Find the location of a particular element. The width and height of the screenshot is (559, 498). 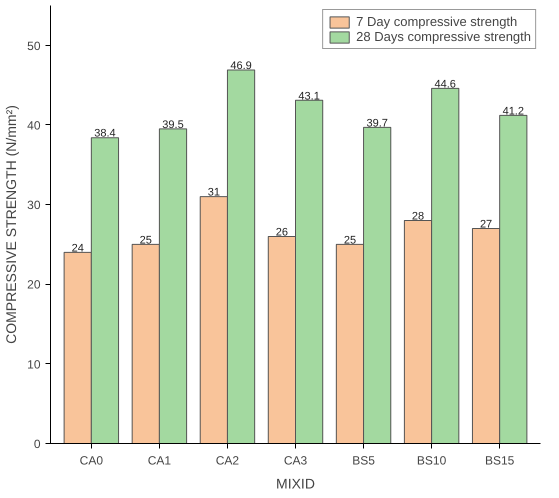

data-label: 39.7 is located at coordinates (377, 123).